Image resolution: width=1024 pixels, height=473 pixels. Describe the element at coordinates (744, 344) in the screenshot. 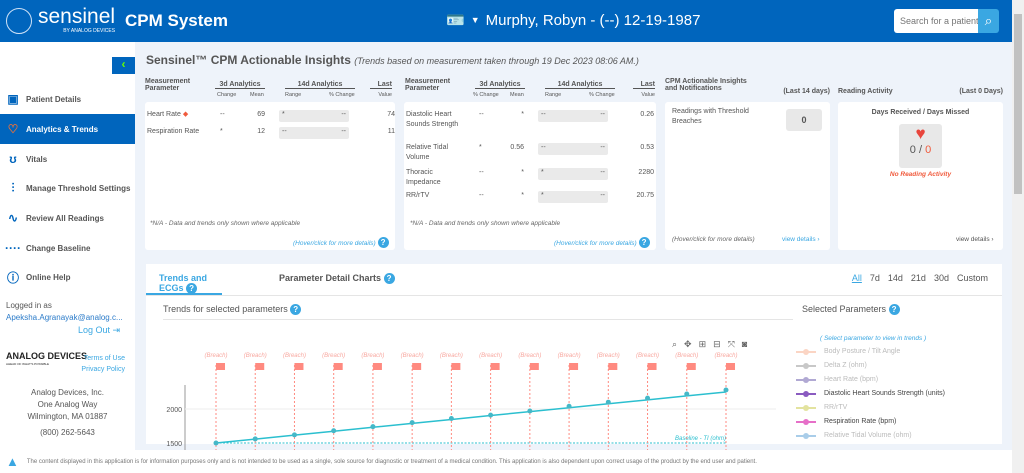

I see `camera-icon: ◙` at that location.